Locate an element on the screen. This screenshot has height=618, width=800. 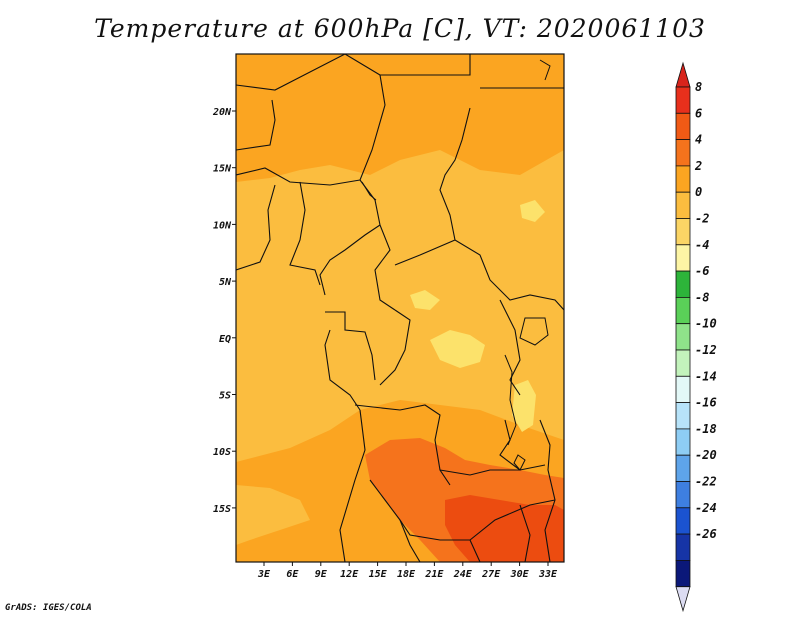
lat-tick-label: 10S is located at coordinates (222, 452).